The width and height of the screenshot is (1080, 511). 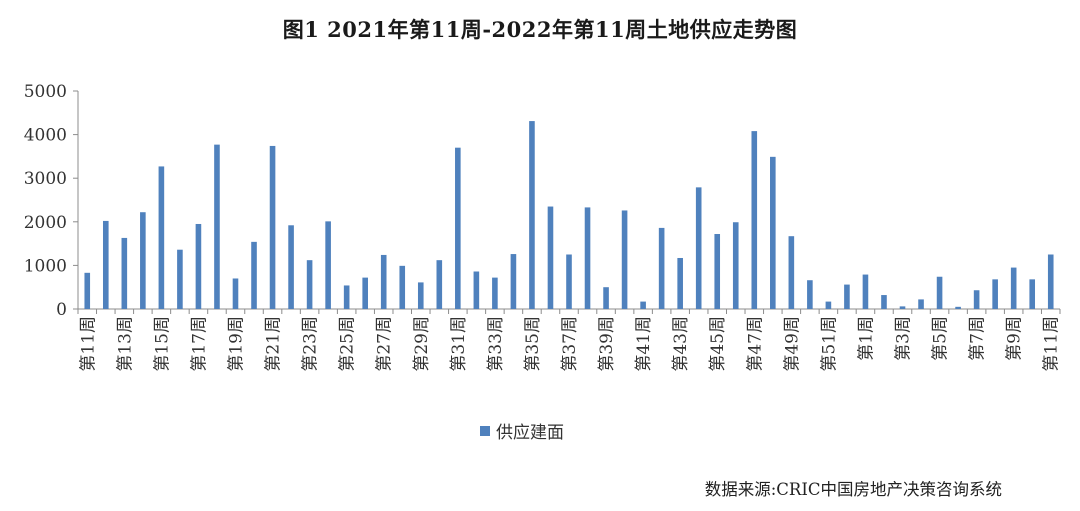 What do you see at coordinates (792, 344) in the screenshot?
I see `x-tick-label: 第49周` at bounding box center [792, 344].